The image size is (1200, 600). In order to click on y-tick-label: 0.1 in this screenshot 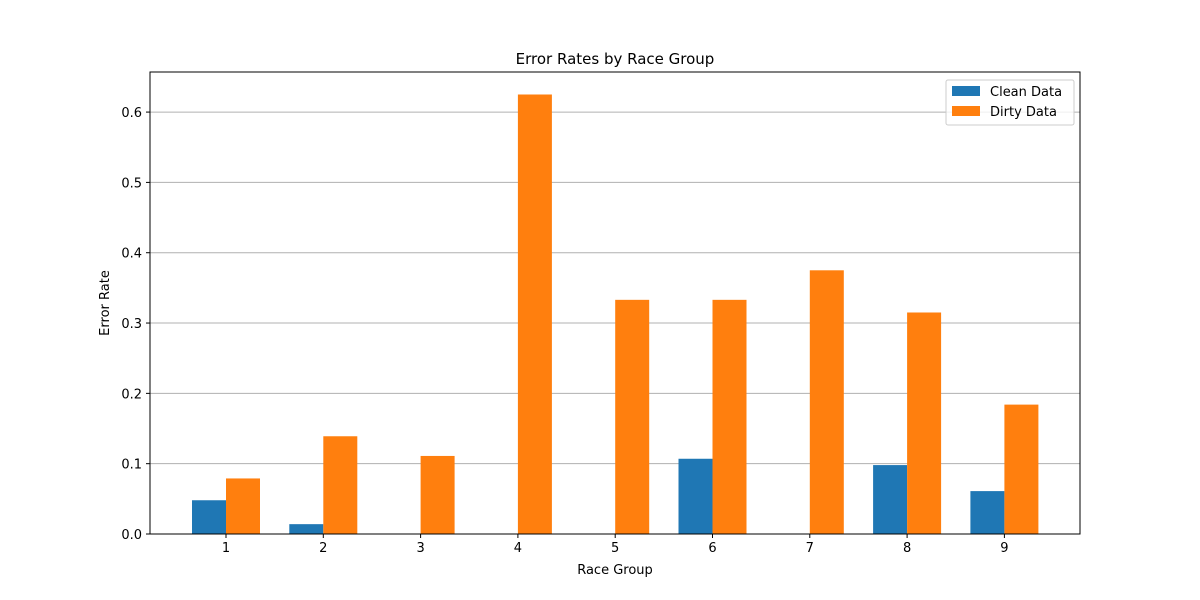, I will do `click(131, 465)`.